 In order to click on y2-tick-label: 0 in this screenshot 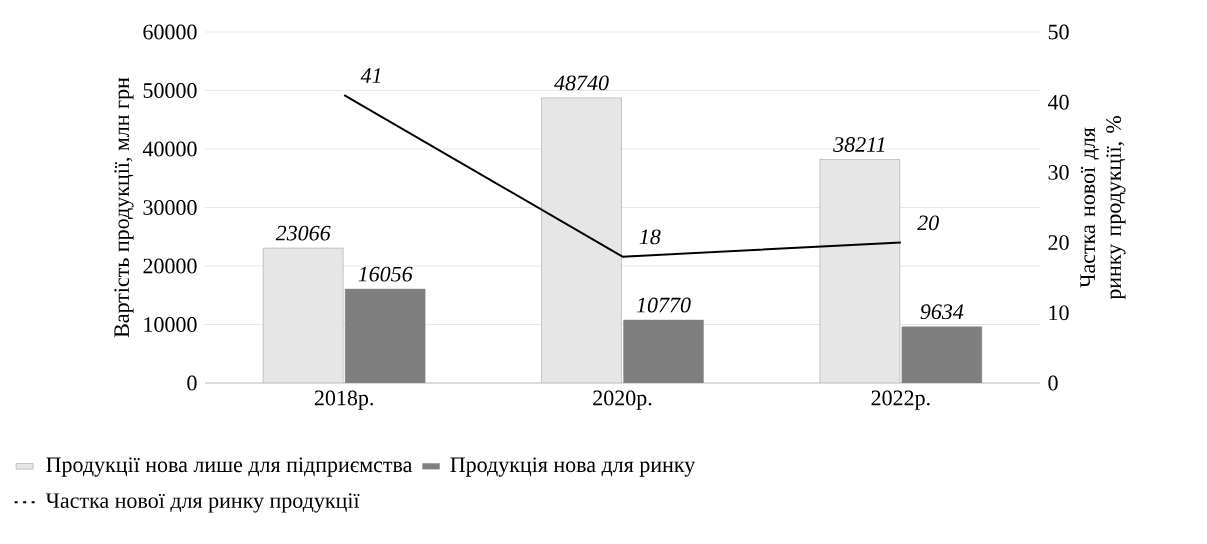, I will do `click(1053, 383)`.